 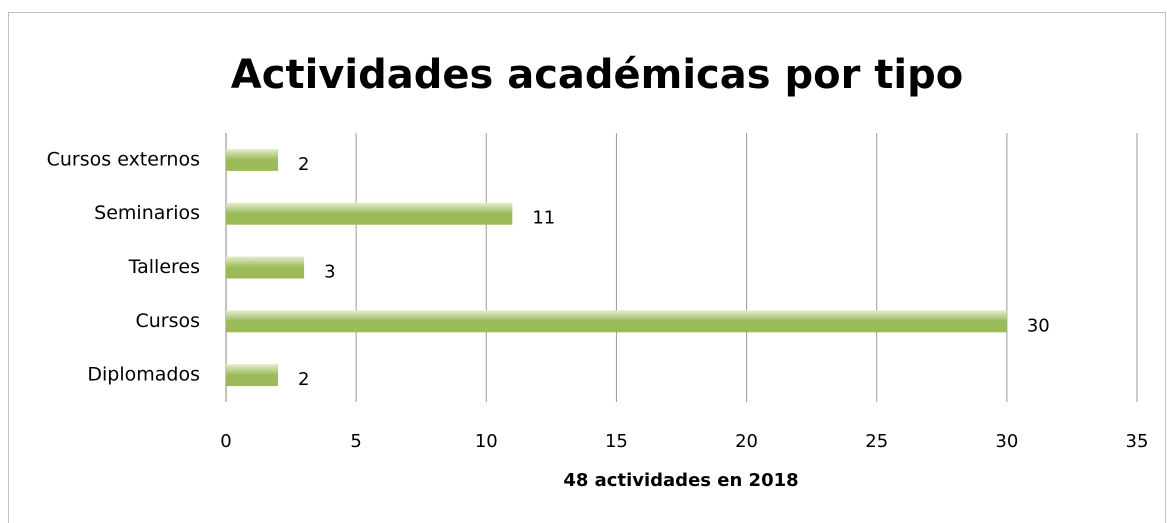 What do you see at coordinates (123, 159) in the screenshot?
I see `y-tick-label: Cursos externos` at bounding box center [123, 159].